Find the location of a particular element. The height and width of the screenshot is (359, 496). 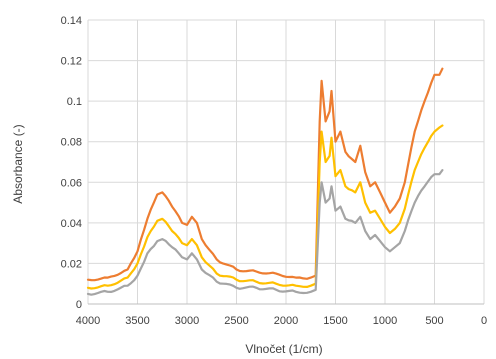

x-tick-label: 2000 is located at coordinates (286, 321).